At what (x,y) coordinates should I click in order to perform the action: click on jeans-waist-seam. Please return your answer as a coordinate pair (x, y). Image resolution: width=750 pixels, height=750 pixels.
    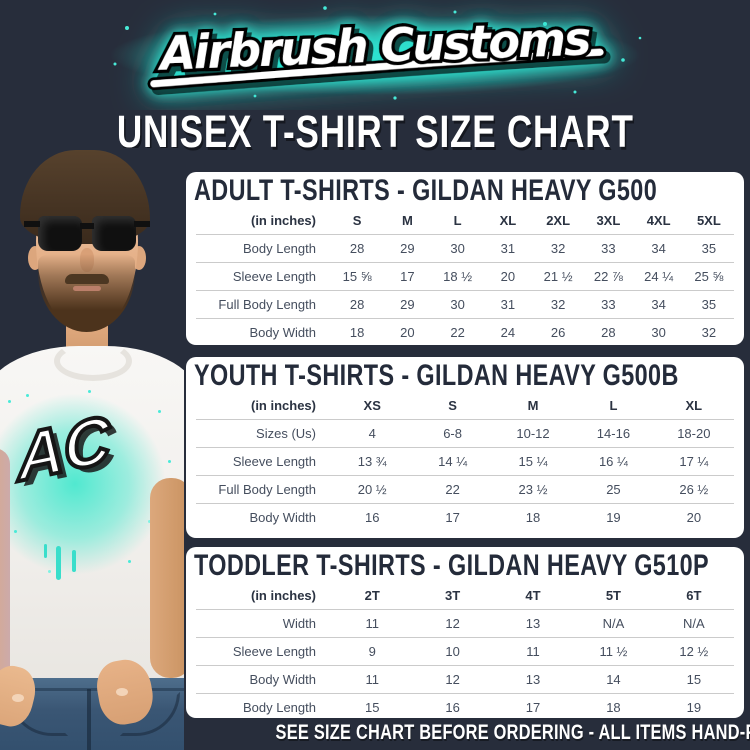
    Looking at the image, I should click on (92, 689).